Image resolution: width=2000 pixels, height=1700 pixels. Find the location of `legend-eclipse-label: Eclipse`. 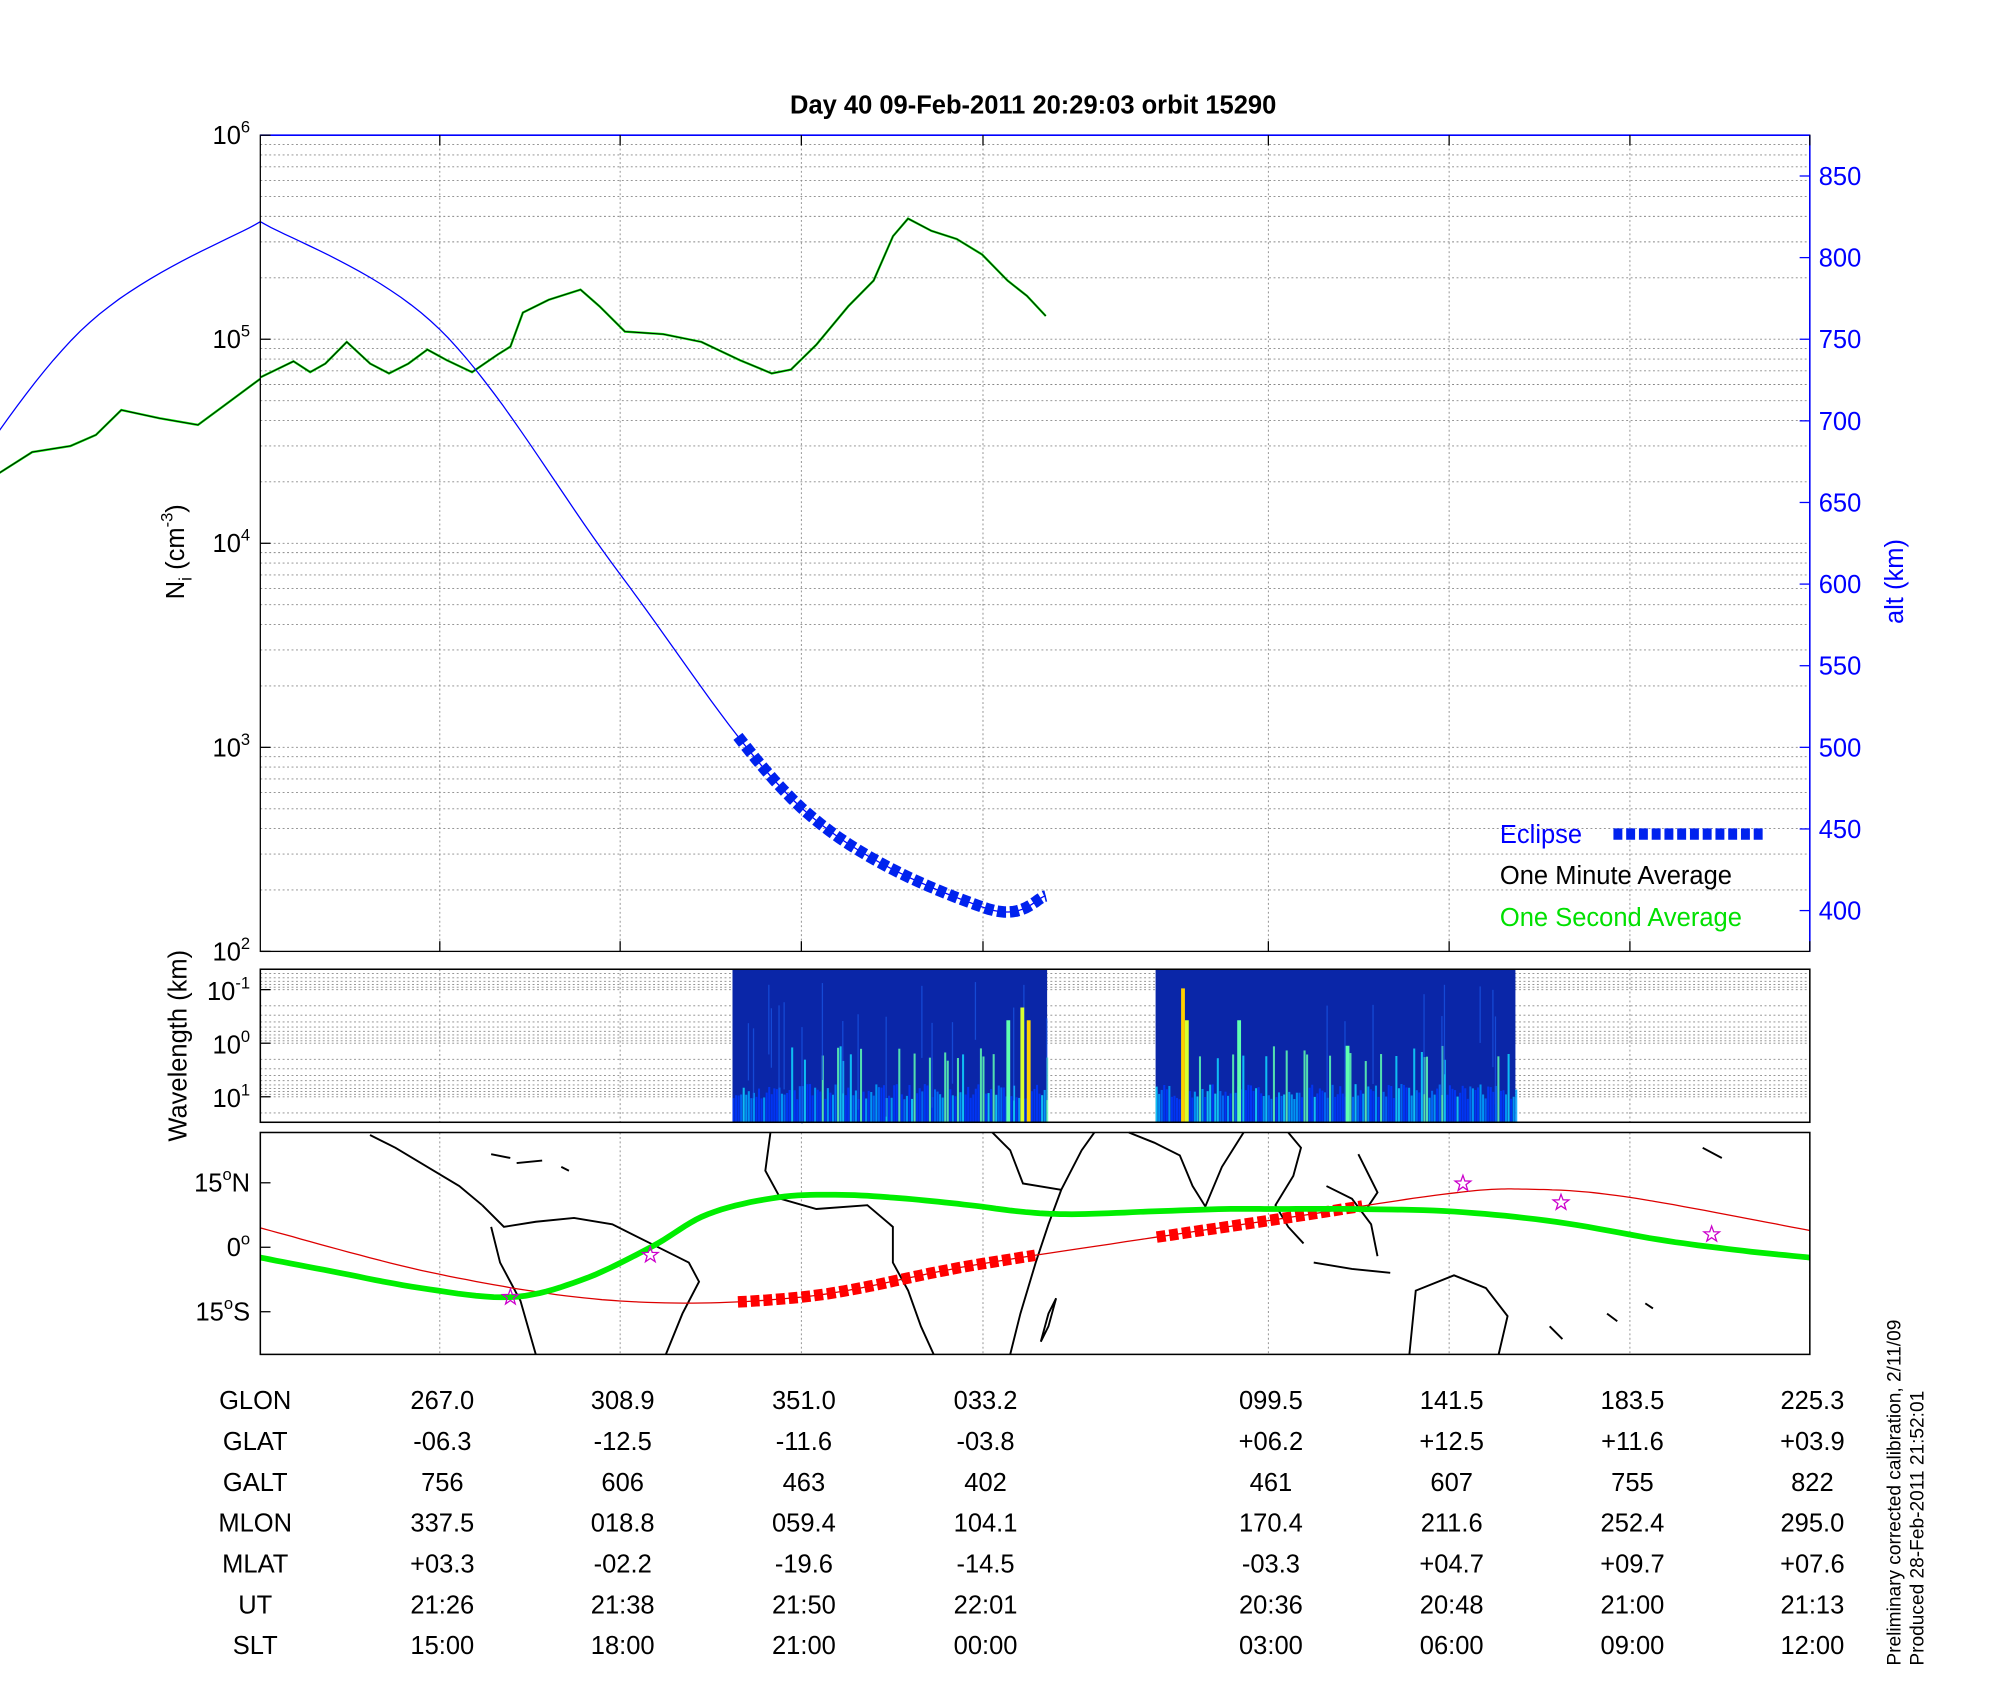

legend-eclipse-label: Eclipse is located at coordinates (1541, 835).